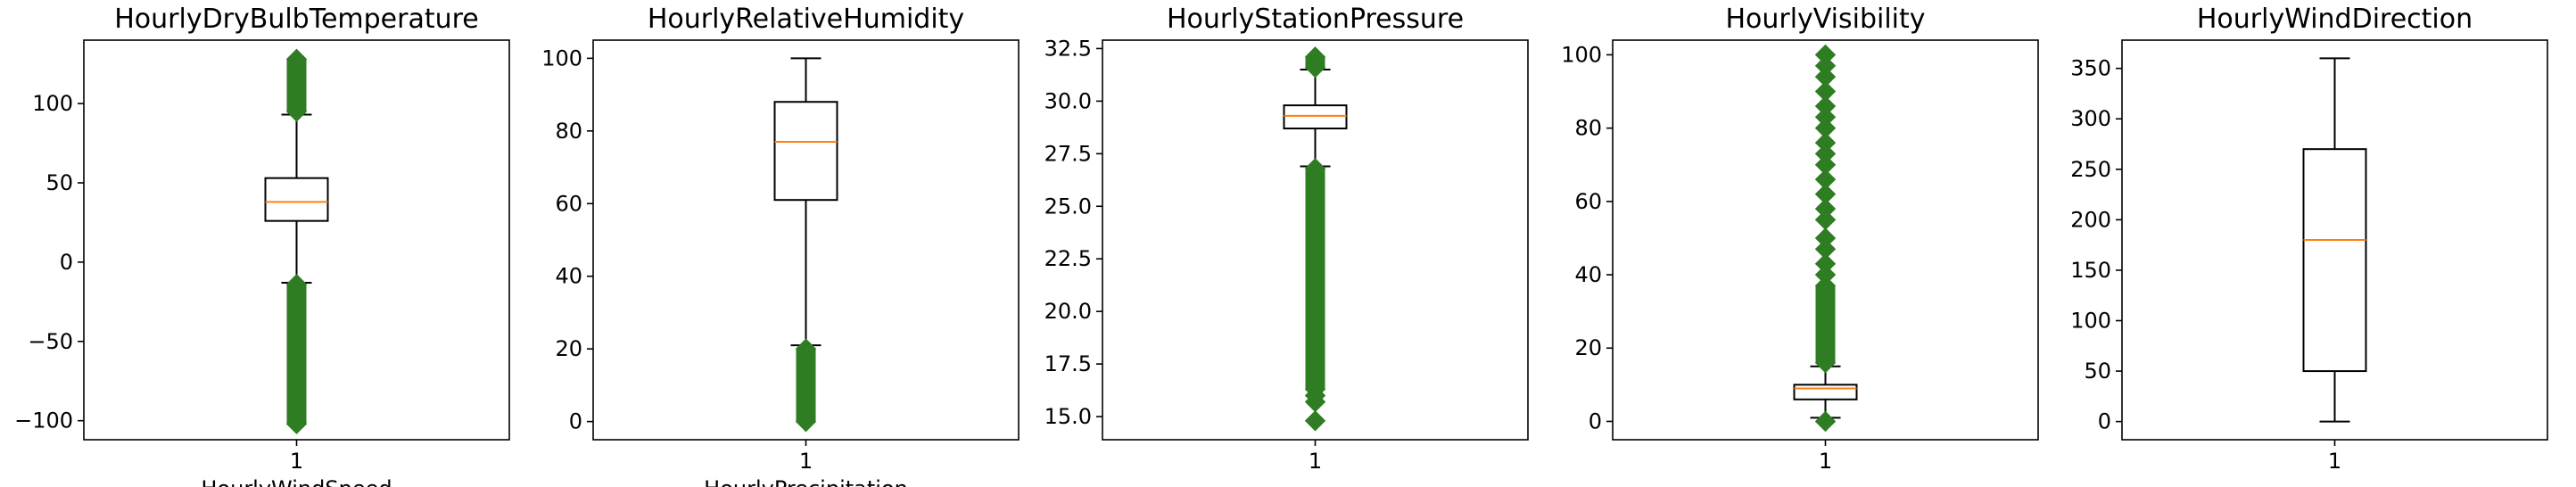 This screenshot has height=487, width=2576. I want to click on y-tick-label: 30.0, so click(1068, 101).